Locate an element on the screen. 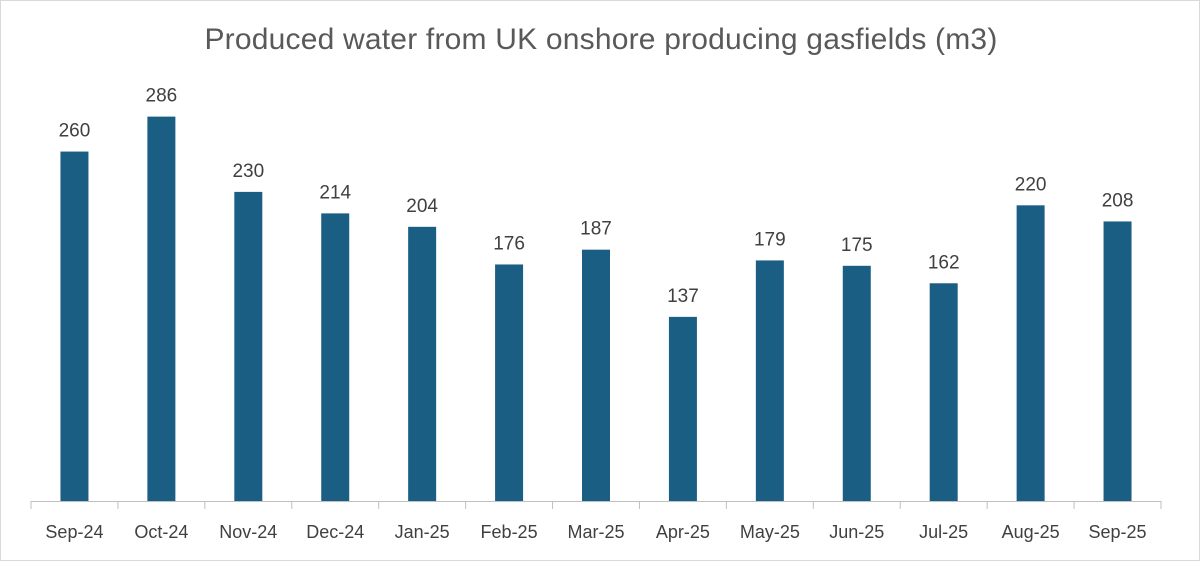 Image resolution: width=1200 pixels, height=562 pixels. data-label: 179 is located at coordinates (770, 239).